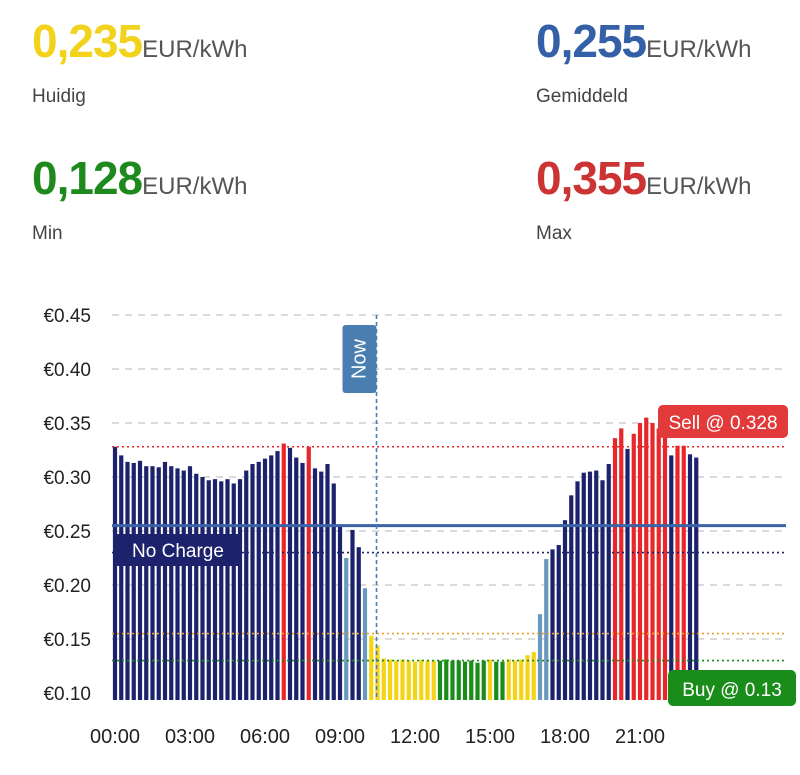 This screenshot has height=775, width=800. Describe the element at coordinates (67, 586) in the screenshot. I see `y-tick-label: €0.20` at that location.